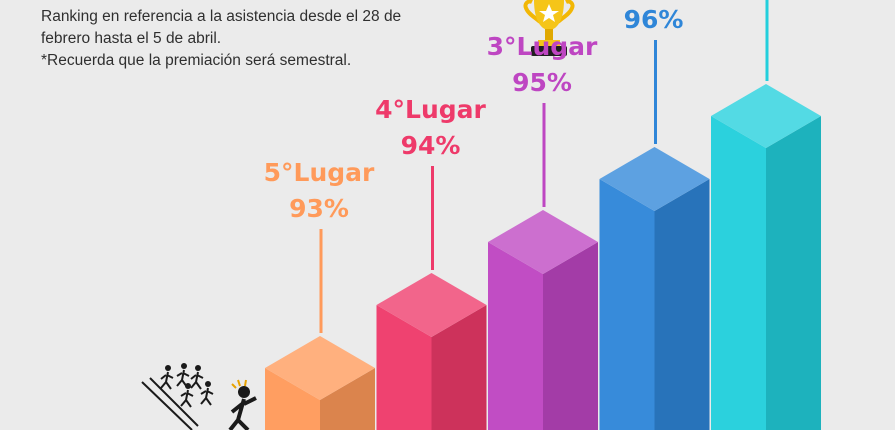  I want to click on bar-5-lugar, so click(320, 329).